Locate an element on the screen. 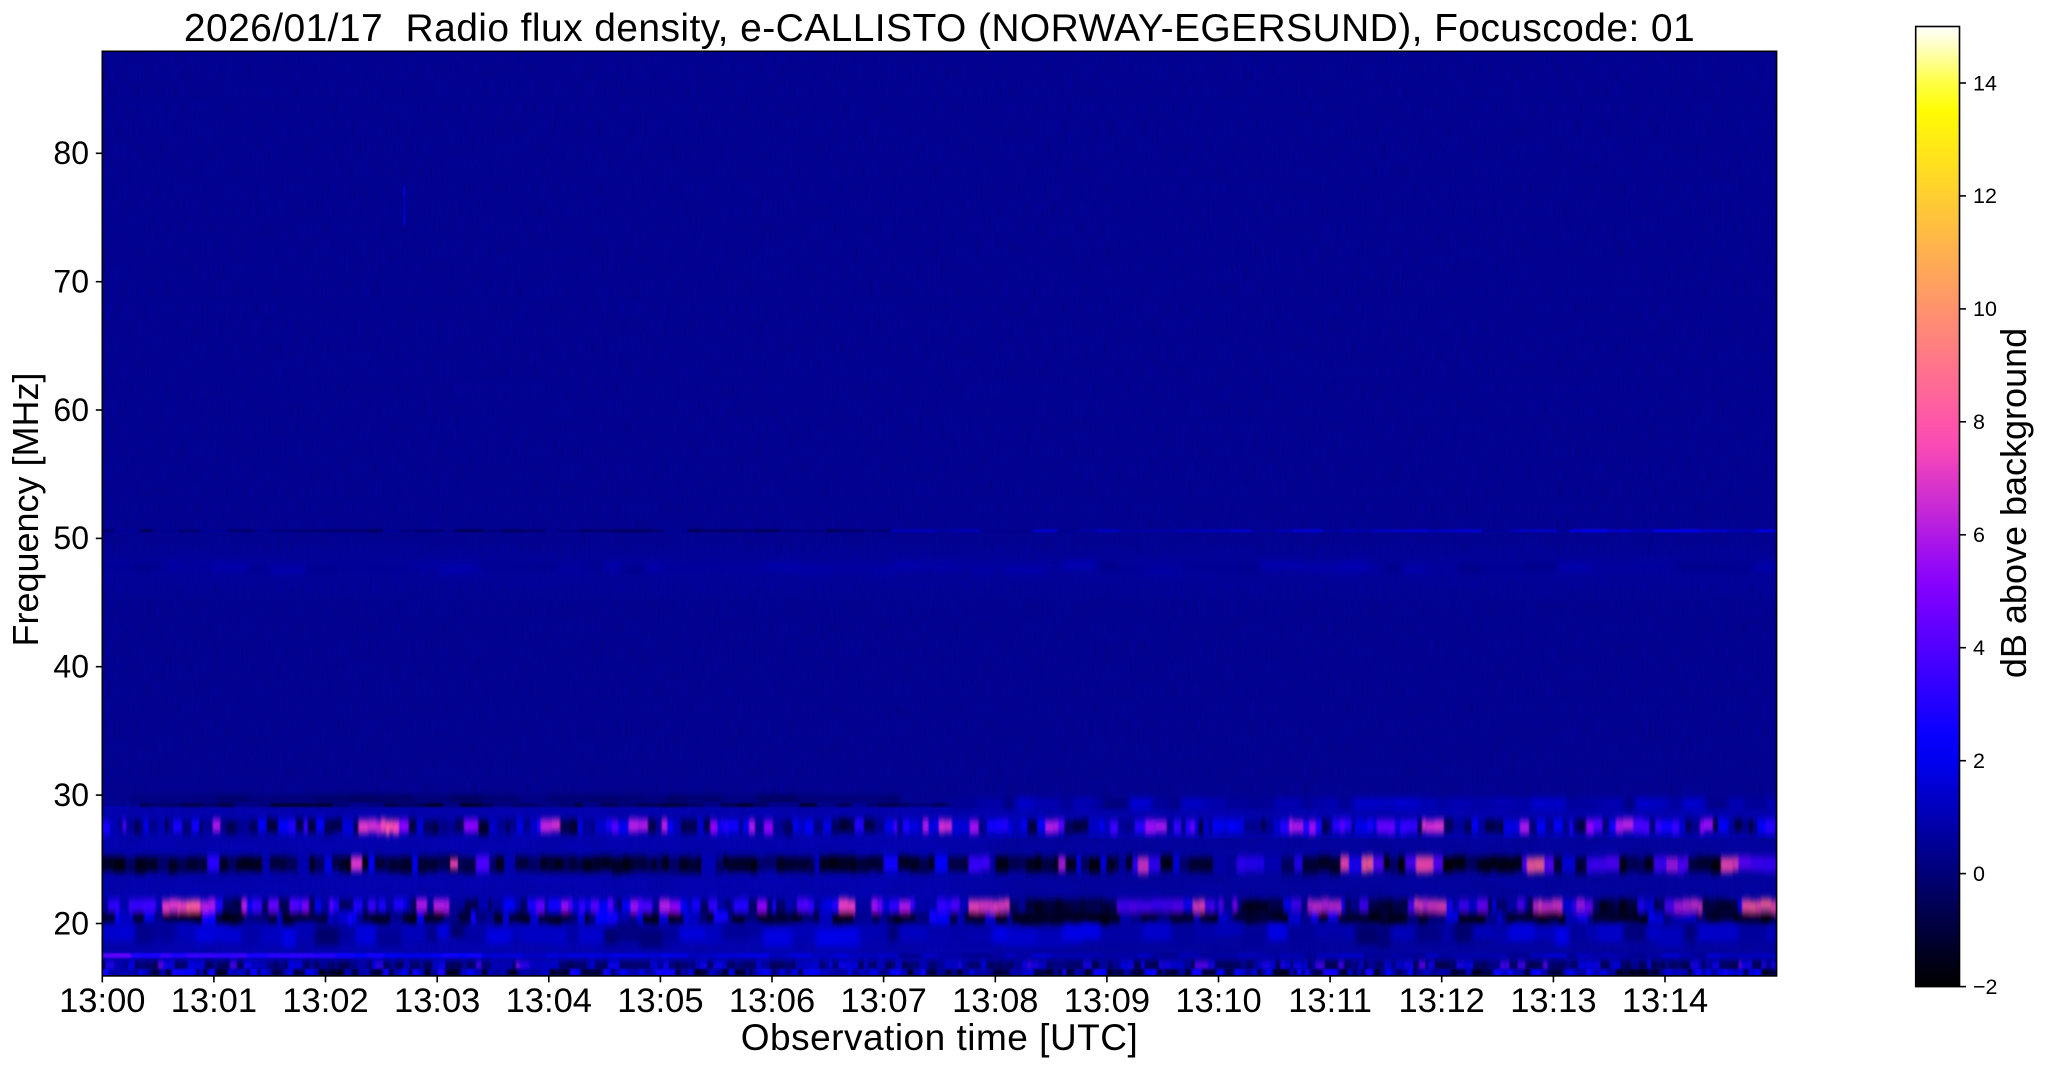 Image resolution: width=2047 pixels, height=1067 pixels. svg-text: 12 is located at coordinates (1985, 196).